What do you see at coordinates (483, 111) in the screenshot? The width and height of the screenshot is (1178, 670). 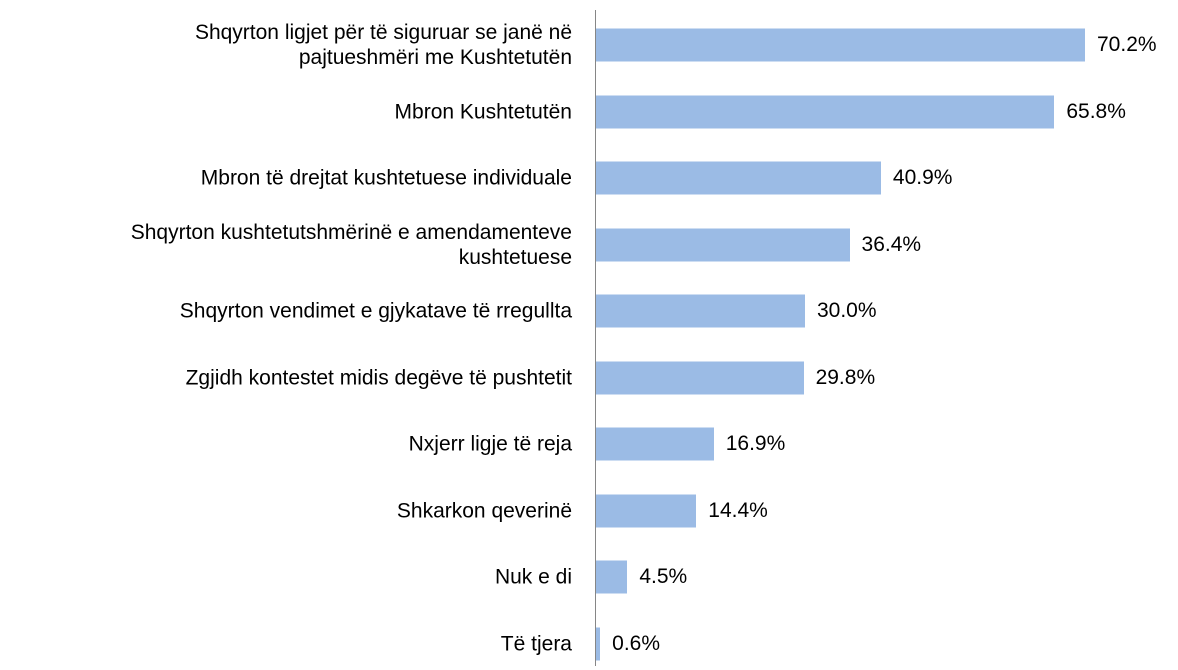 I see `category-label: Mbron Kushtetutën` at bounding box center [483, 111].